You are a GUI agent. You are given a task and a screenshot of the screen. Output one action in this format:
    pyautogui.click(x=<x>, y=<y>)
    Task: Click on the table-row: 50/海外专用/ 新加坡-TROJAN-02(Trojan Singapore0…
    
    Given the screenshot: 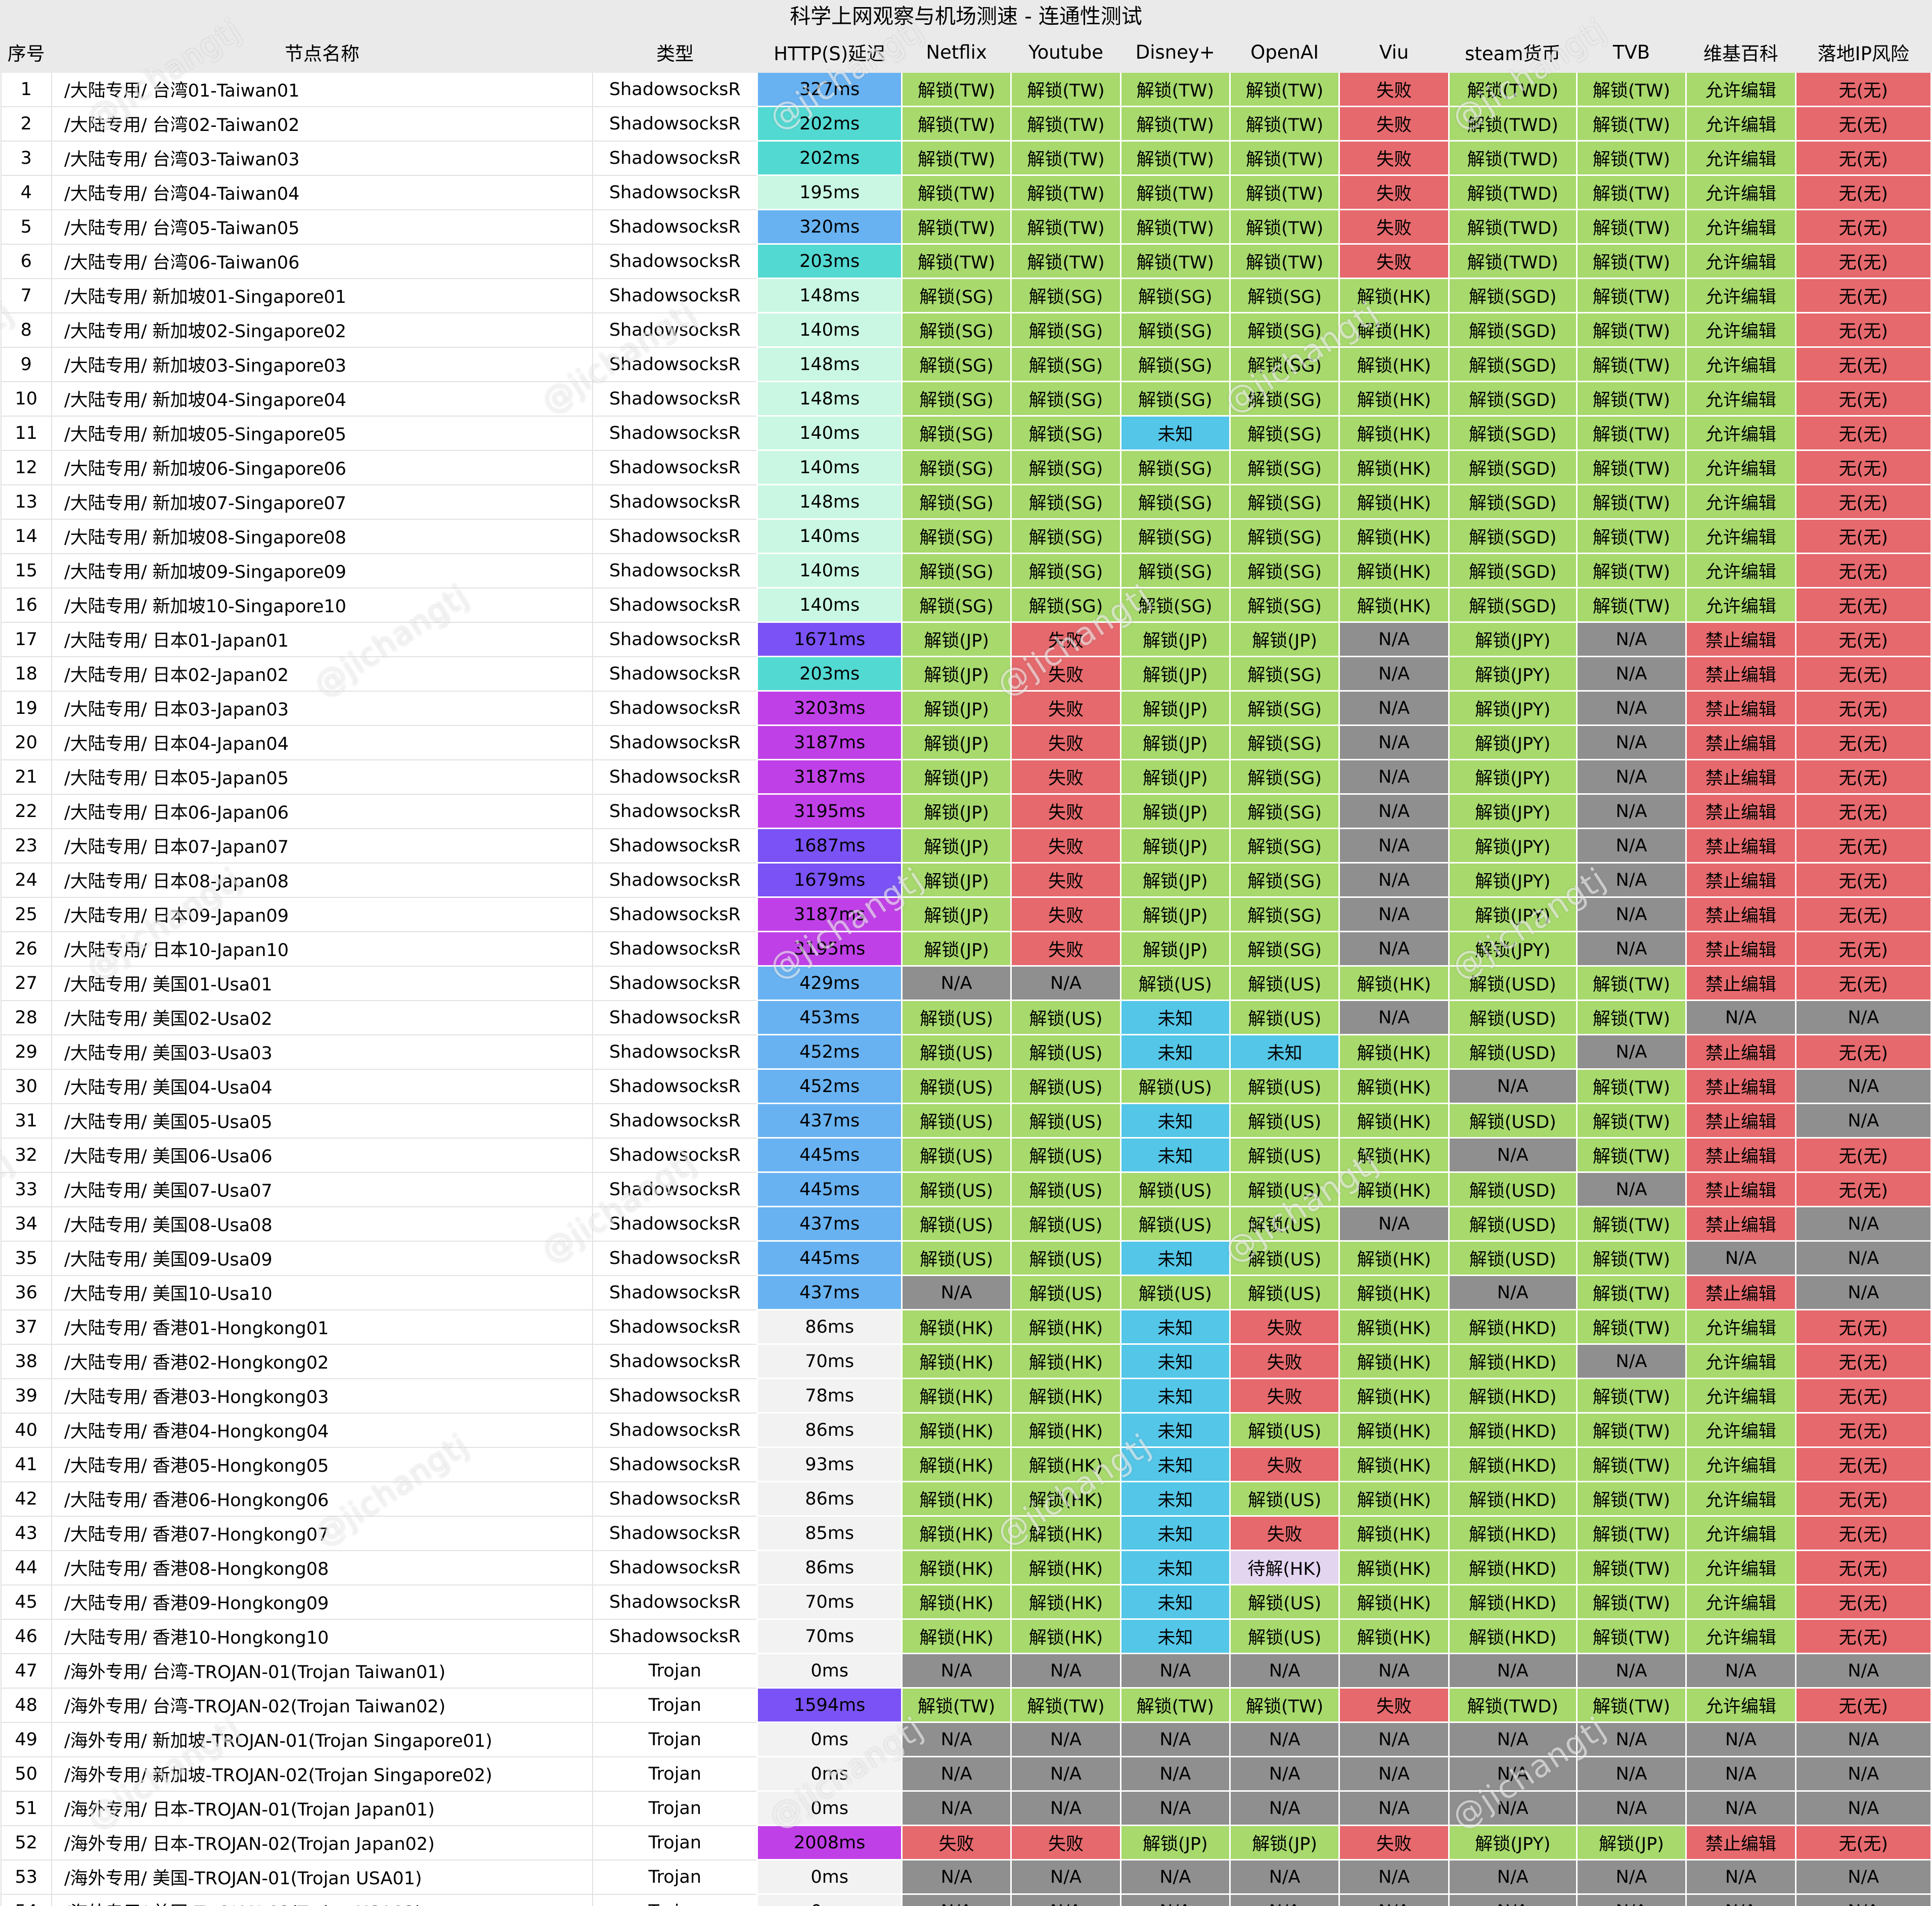 What is the action you would take?
    pyautogui.click(x=966, y=1774)
    